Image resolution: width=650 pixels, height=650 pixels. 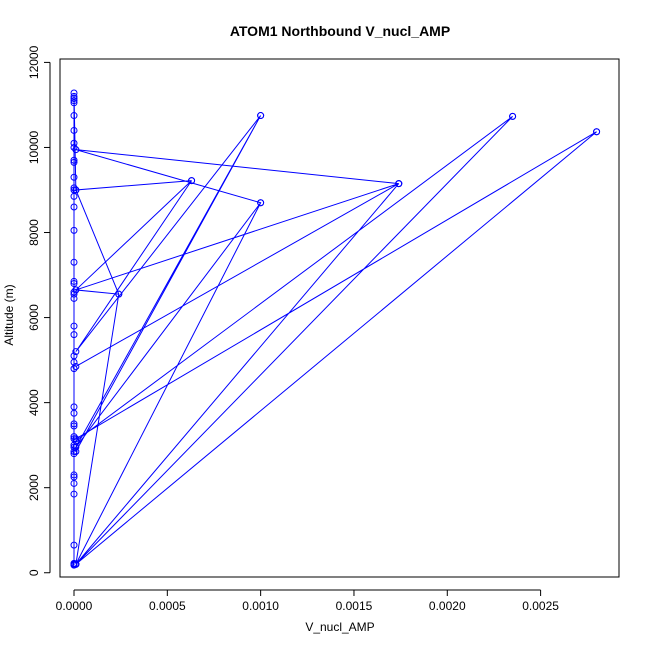 I want to click on y-axis-label: Altitude (m), so click(x=9, y=314).